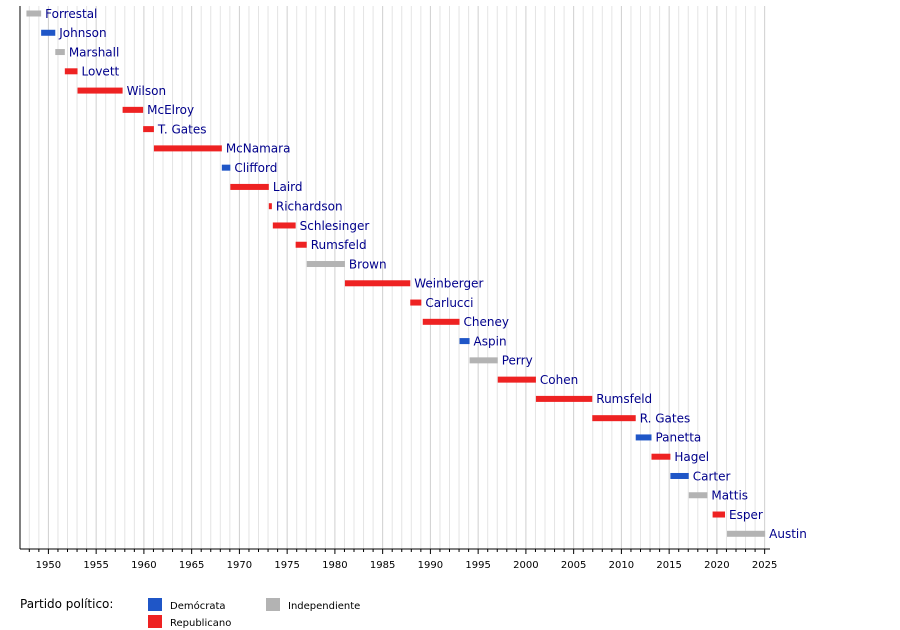 This screenshot has width=900, height=630. What do you see at coordinates (288, 187) in the screenshot?
I see `secretary-label: Laird` at bounding box center [288, 187].